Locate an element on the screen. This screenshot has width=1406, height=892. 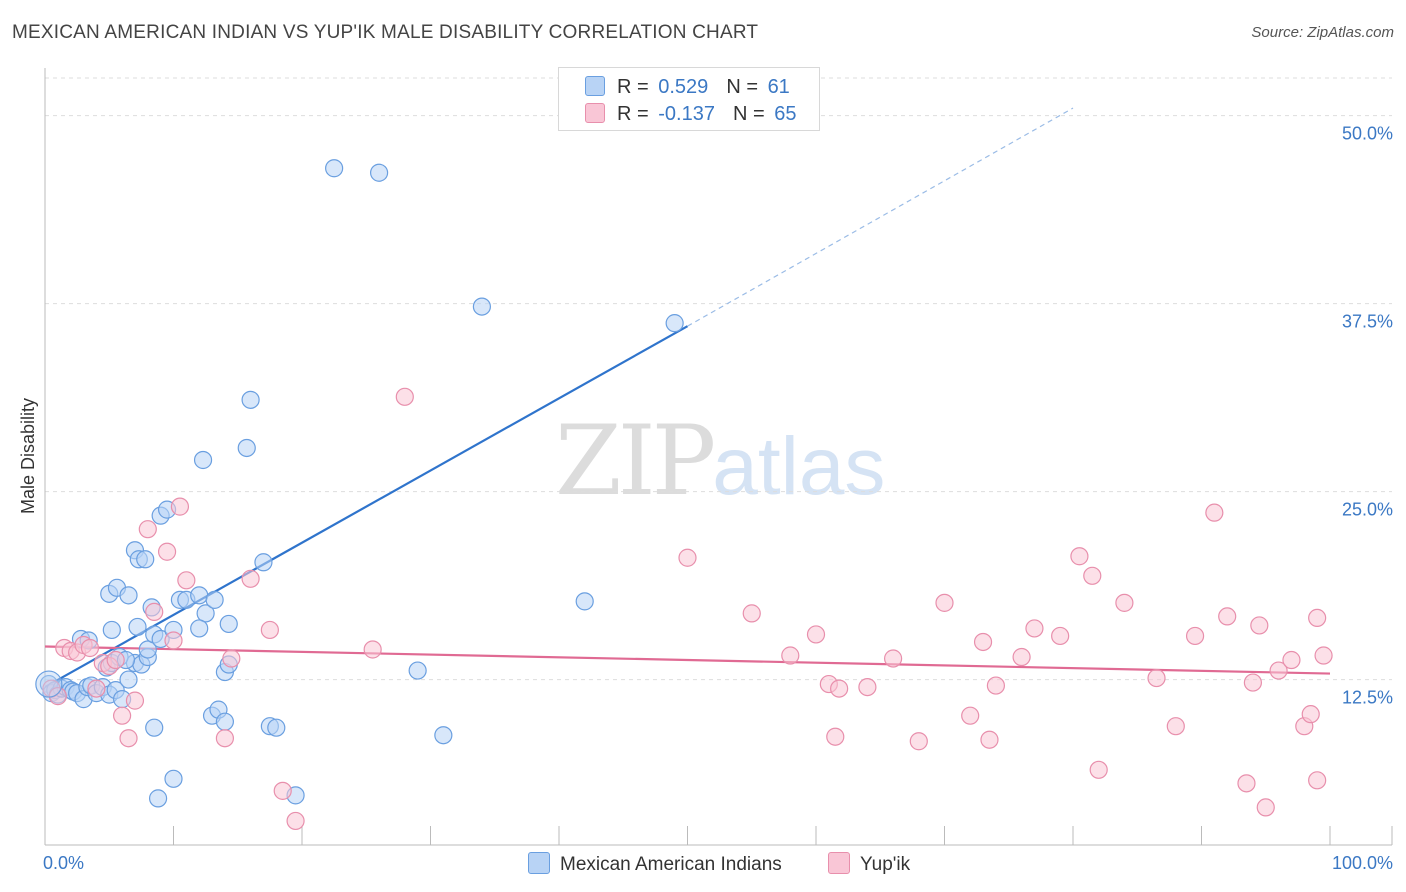
series-legend-mexican-american-indians: Mexican American Indians is located at coordinates (655, 864).